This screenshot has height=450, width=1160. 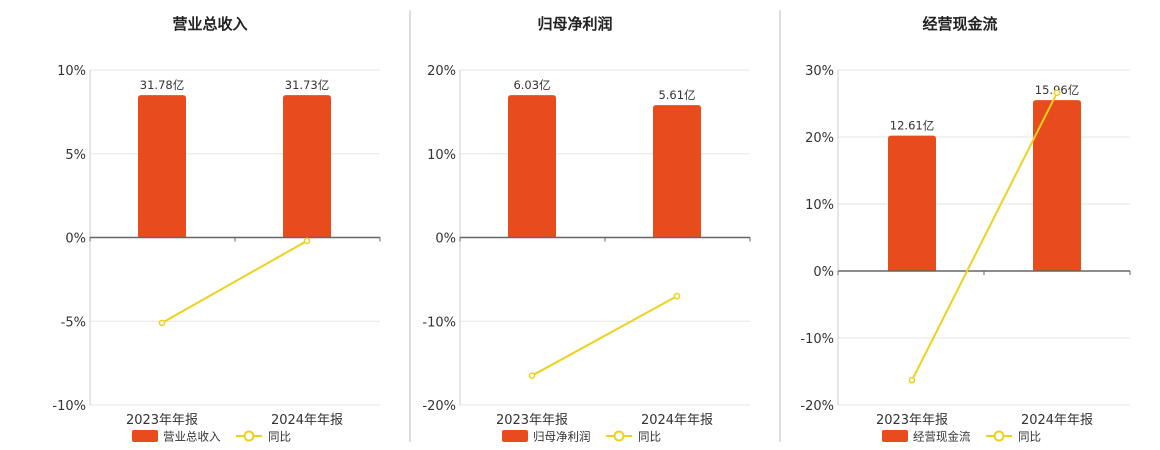 I want to click on chart-title: 经营现金流, so click(x=959, y=24).